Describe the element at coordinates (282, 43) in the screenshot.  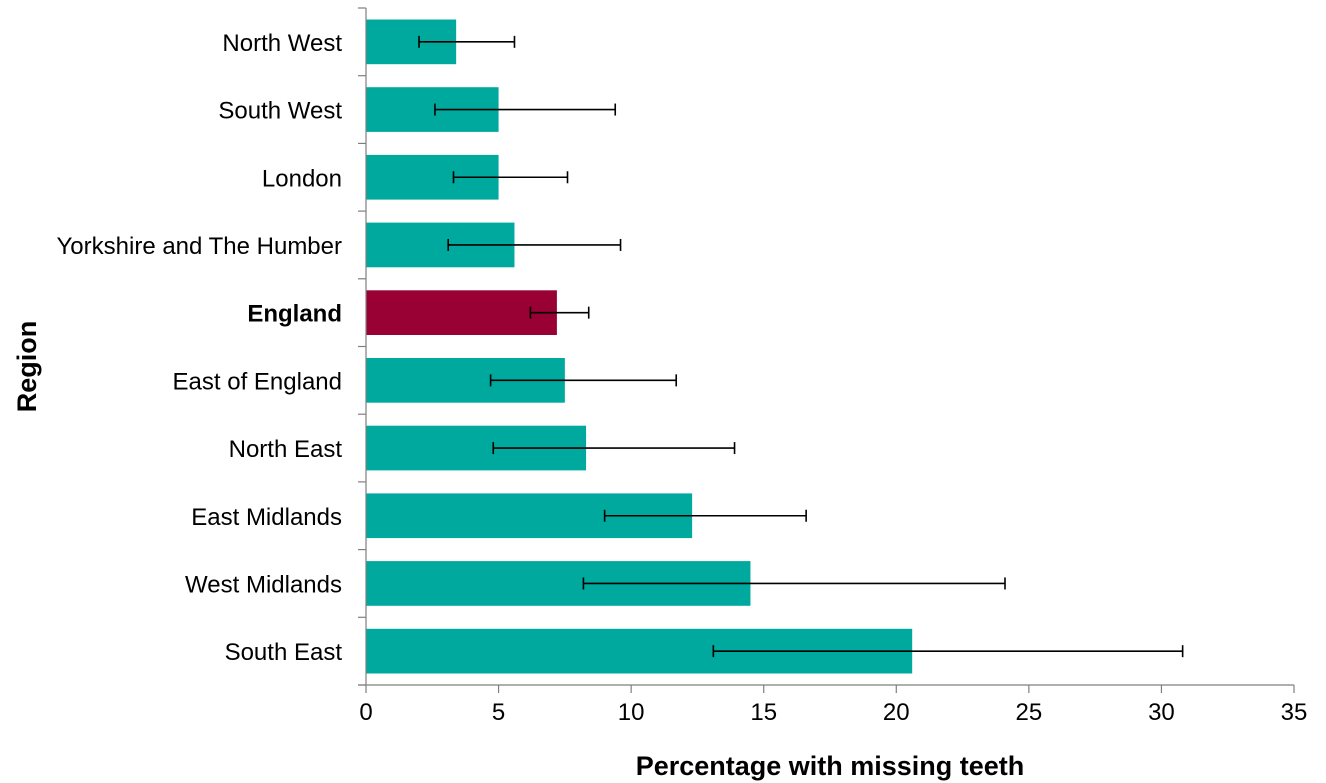
I see `category-label-north-west: North West` at that location.